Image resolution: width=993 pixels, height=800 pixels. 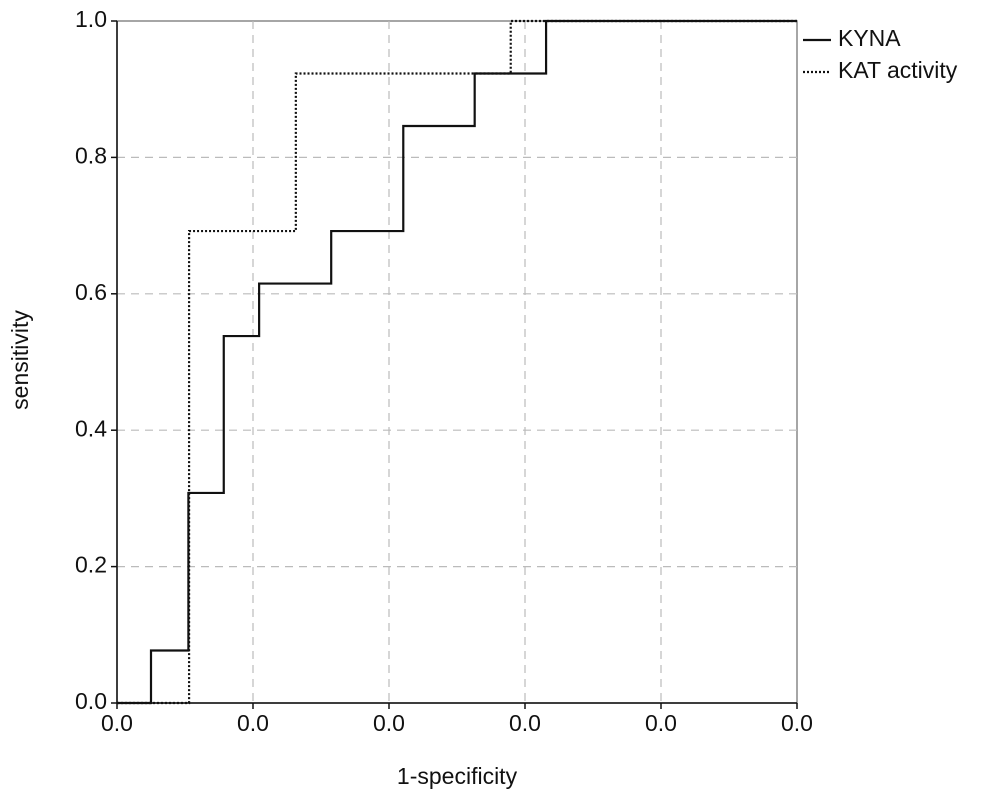 What do you see at coordinates (91, 428) in the screenshot?
I see `y-tick-label: 0.4` at bounding box center [91, 428].